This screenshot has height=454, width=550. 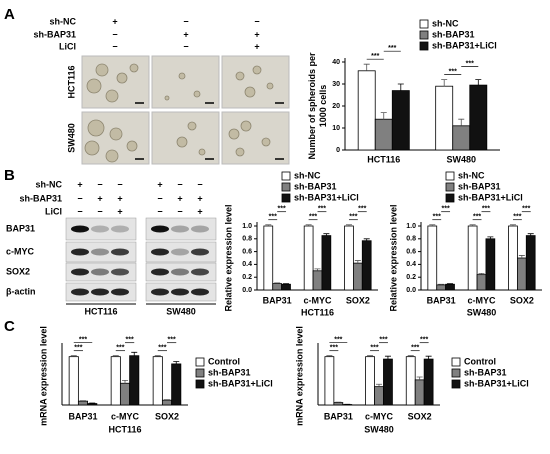 What do you see at coordinates (461, 159) in the screenshot?
I see `x-tick-label: SW480` at bounding box center [461, 159].